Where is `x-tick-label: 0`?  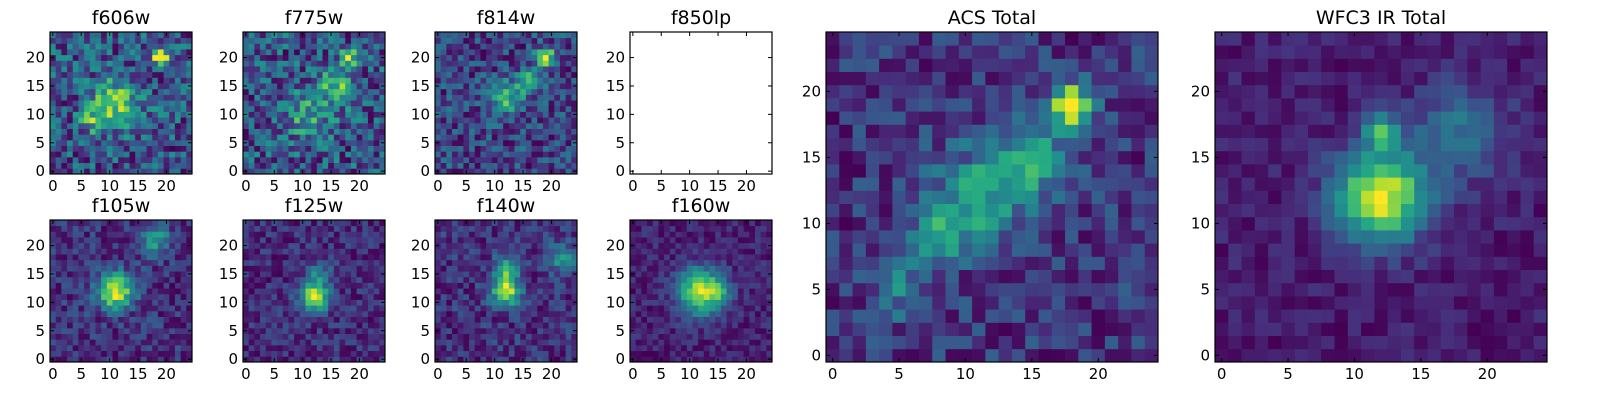 x-tick-label: 0 is located at coordinates (53, 186).